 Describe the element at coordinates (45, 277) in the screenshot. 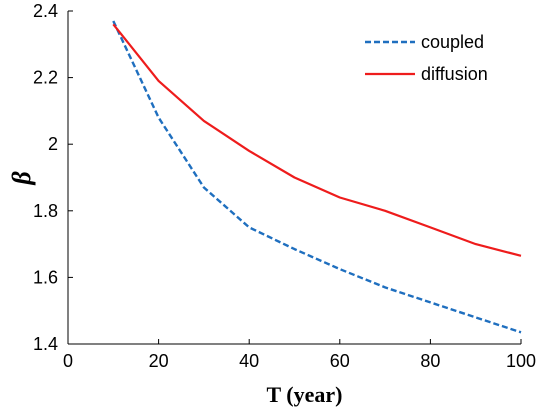

I see `y-tick-label: 1.6` at that location.